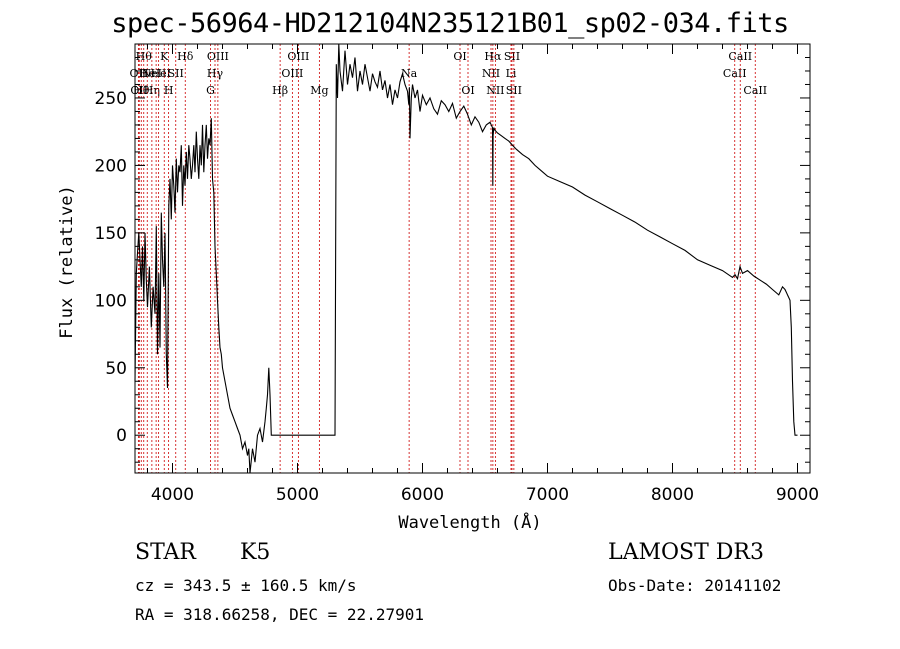 The width and height of the screenshot is (900, 649). What do you see at coordinates (111, 234) in the screenshot?
I see `y-tick-label: 150` at bounding box center [111, 234].